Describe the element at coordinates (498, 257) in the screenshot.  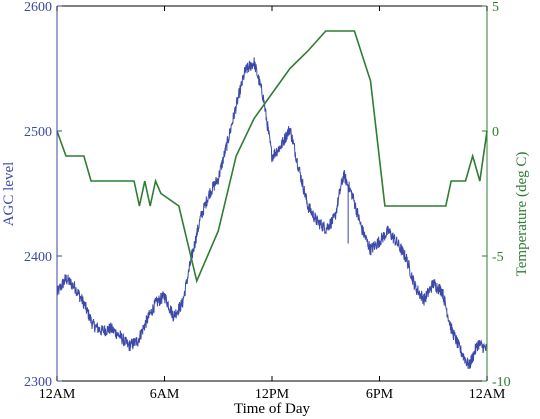
I see `right-tick-label: -5` at that location.